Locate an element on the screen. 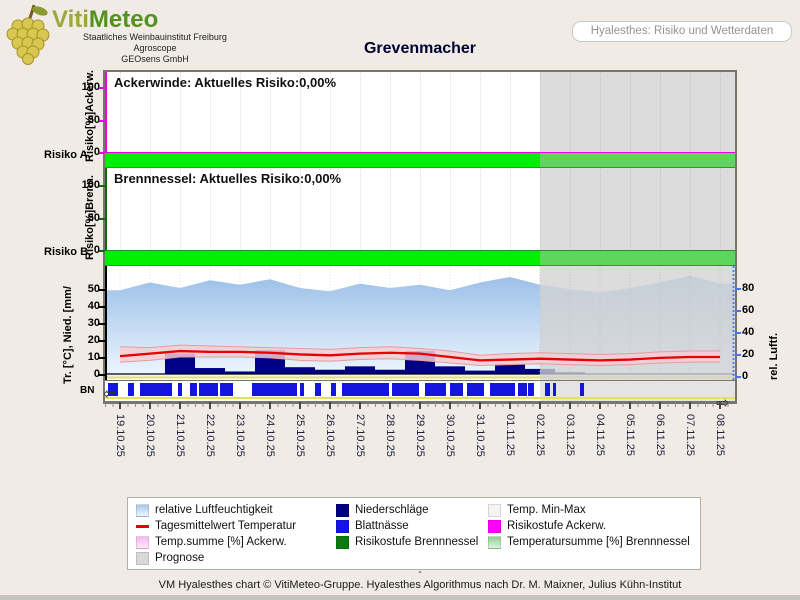  logo-subtitle-line3: GEOsens GmbH is located at coordinates (155, 59).